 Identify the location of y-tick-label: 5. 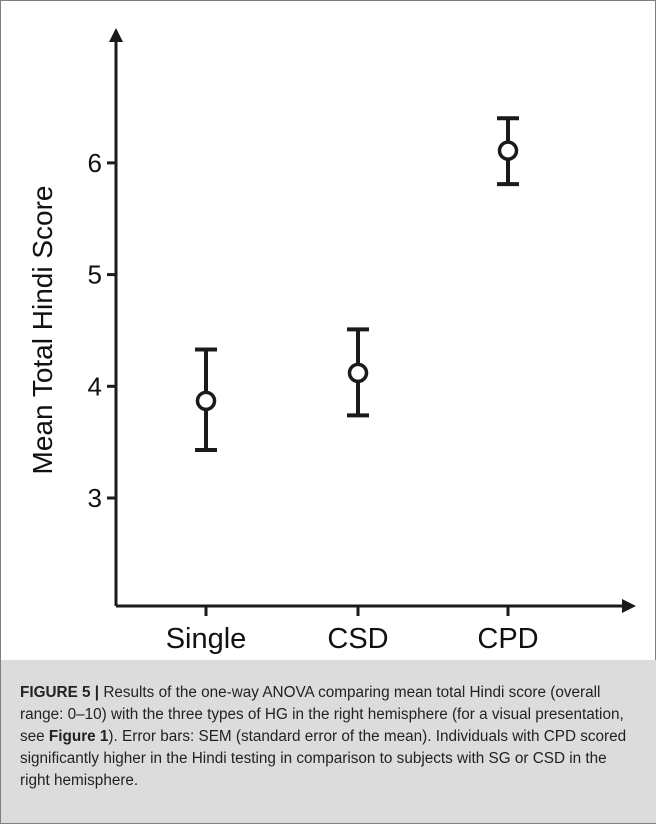
(95, 275).